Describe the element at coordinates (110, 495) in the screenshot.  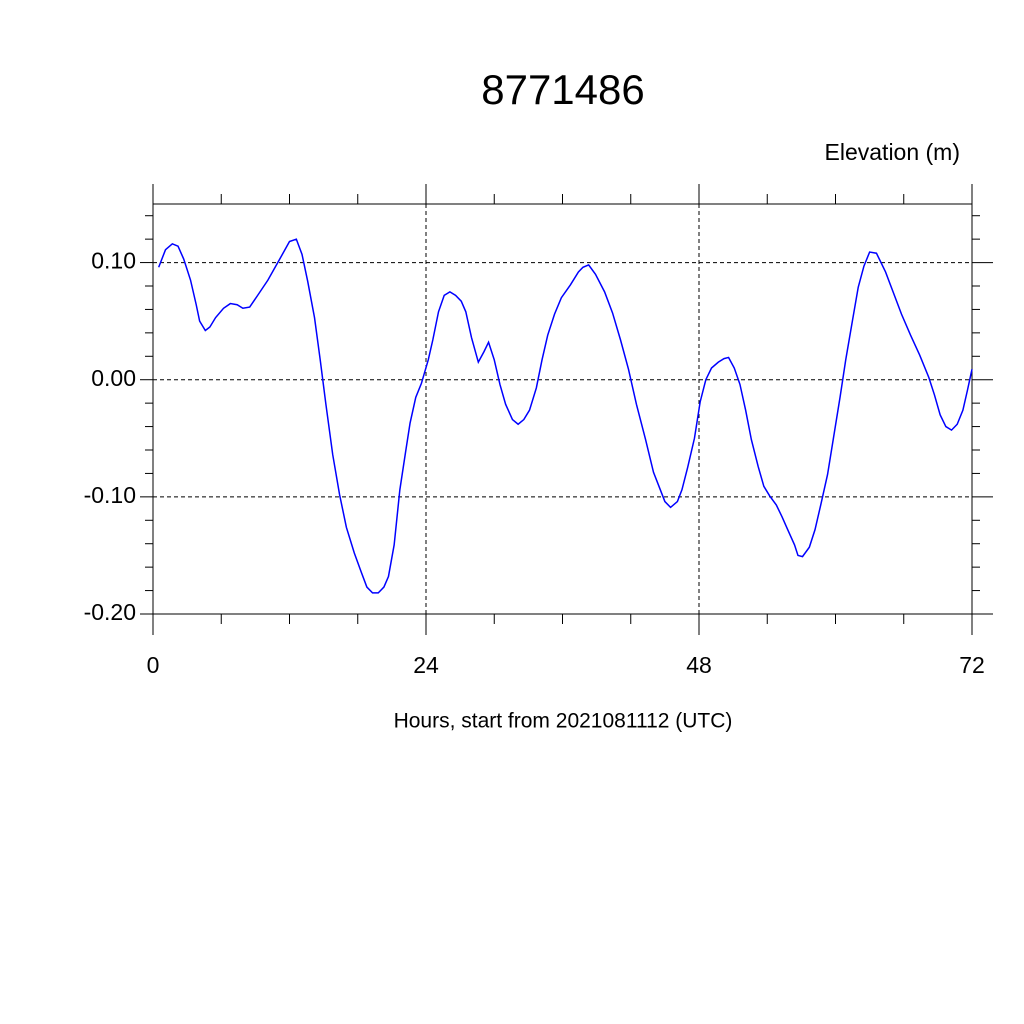
I see `y-tick-label: -0.10` at that location.